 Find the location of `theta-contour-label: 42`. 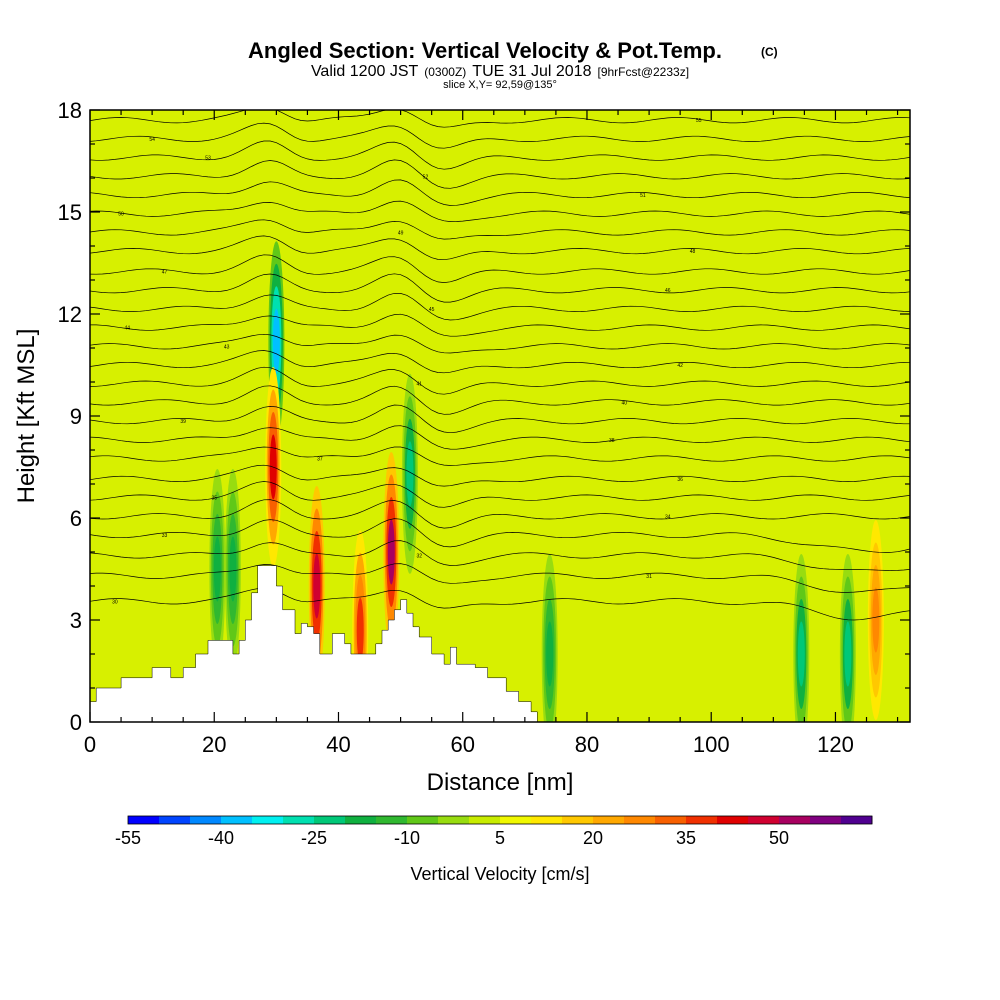

theta-contour-label: 42 is located at coordinates (680, 366).